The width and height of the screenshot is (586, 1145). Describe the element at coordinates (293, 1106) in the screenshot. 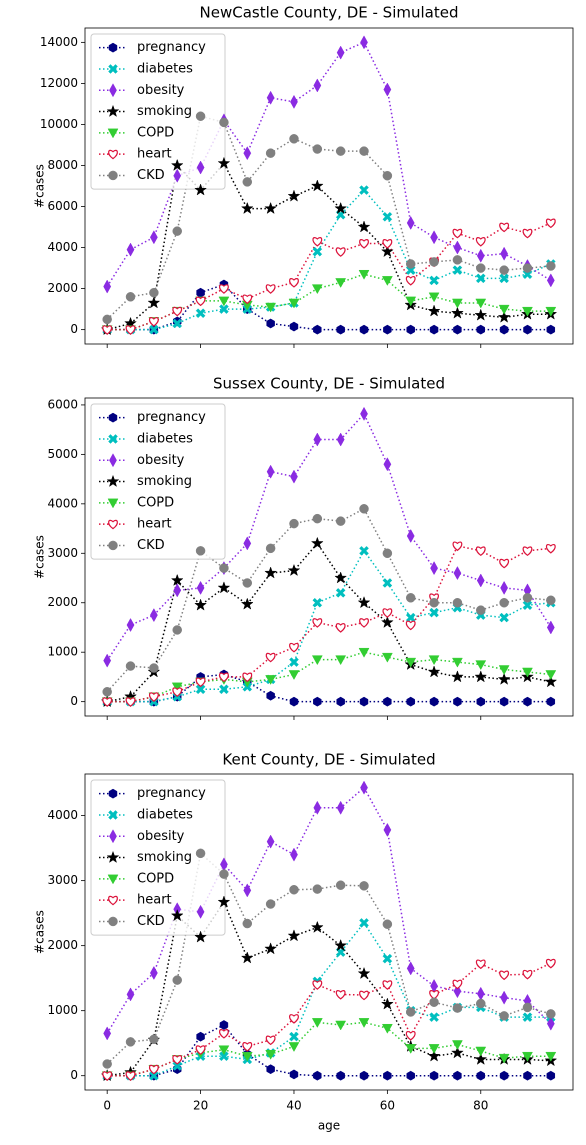

I see `x-tick-label: 40` at that location.